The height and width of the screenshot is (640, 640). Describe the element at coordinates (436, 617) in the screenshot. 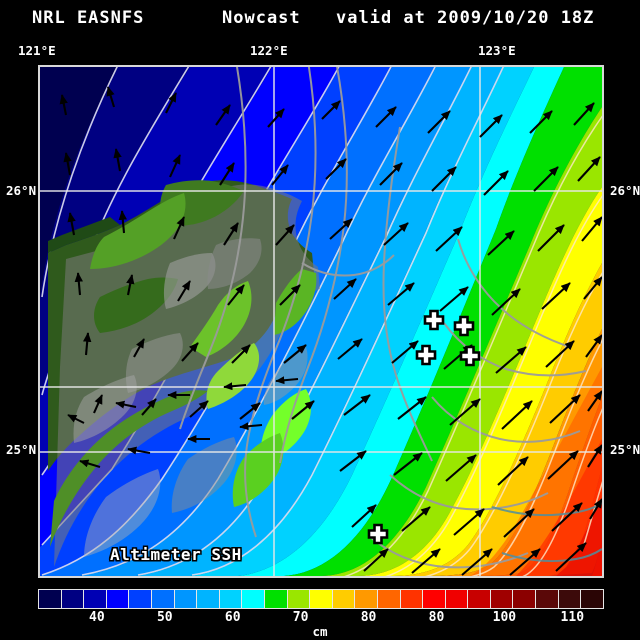

I see `colorbar-tick-80-5: 80` at that location.